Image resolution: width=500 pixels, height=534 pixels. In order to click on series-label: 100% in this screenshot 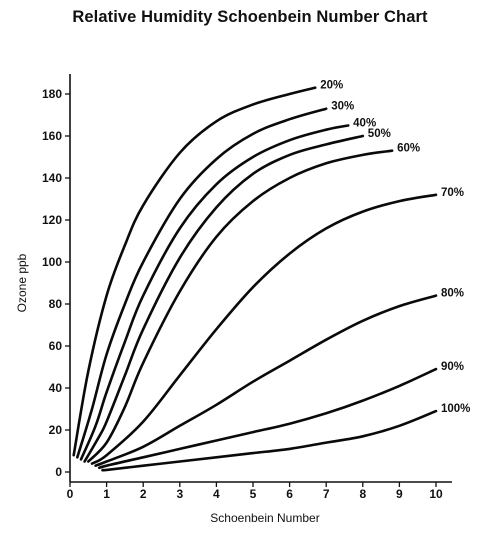, I will do `click(455, 409)`.